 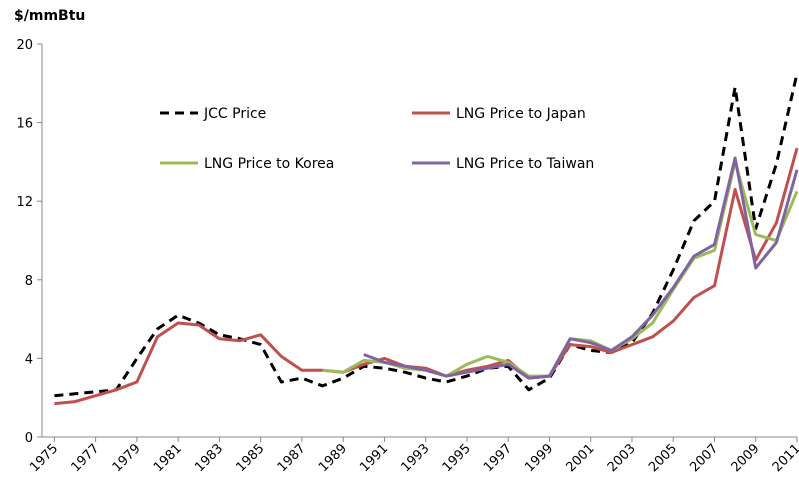 What do you see at coordinates (663, 458) in the screenshot?
I see `x-tick-label: 2005` at bounding box center [663, 458].